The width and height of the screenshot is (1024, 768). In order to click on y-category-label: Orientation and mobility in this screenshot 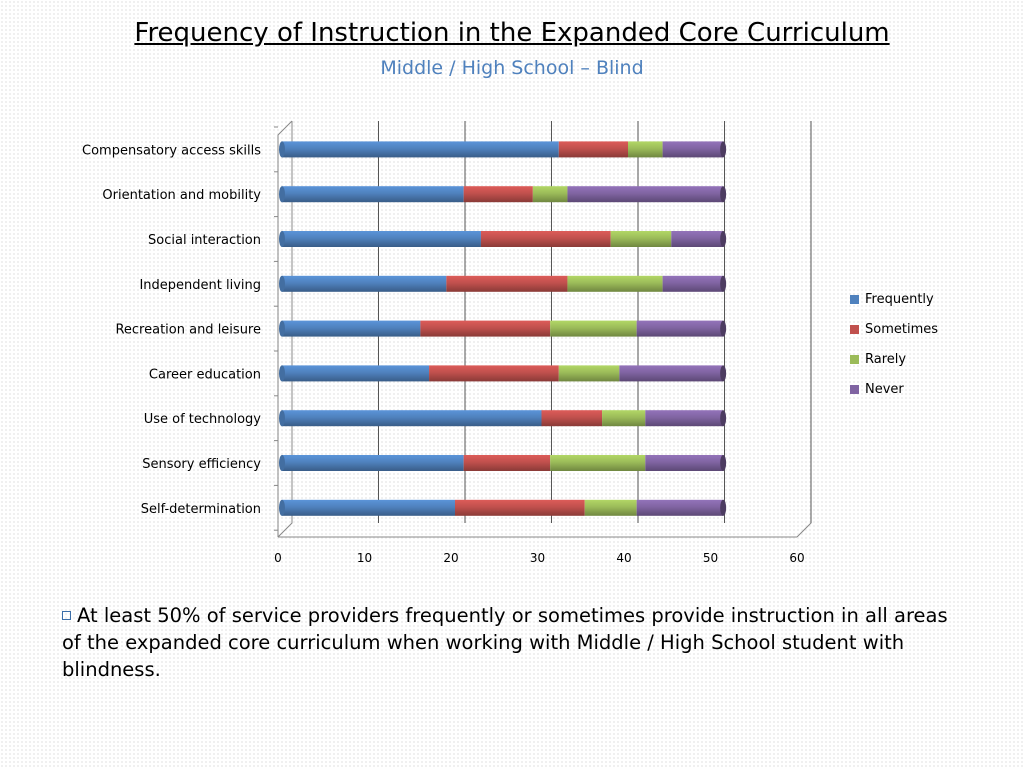, I will do `click(181, 195)`.